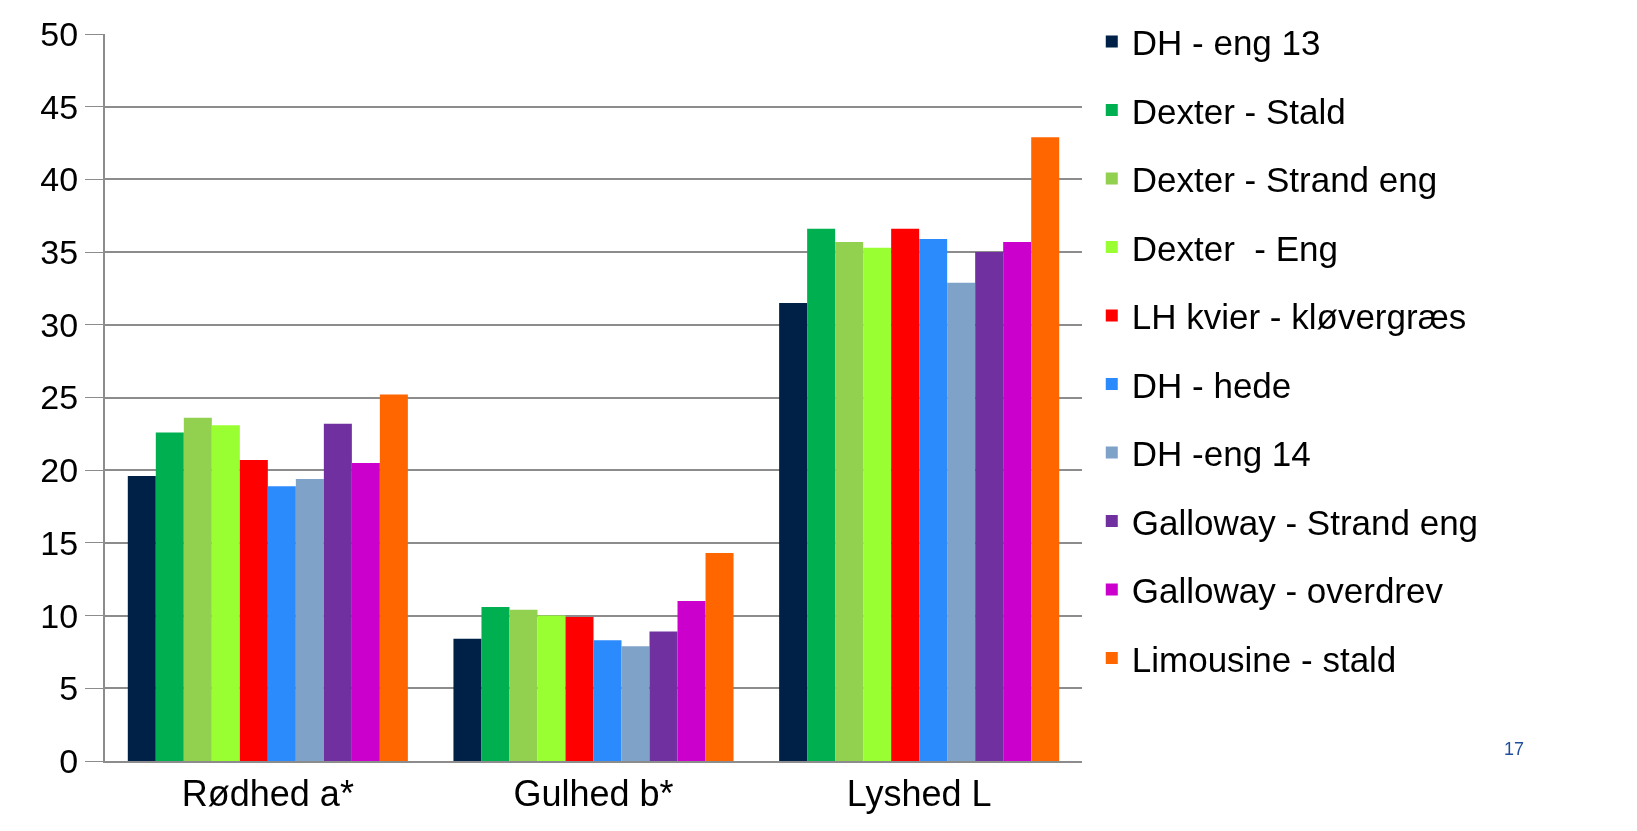  I want to click on legend-label: Galloway - overdrev, so click(1287, 591).